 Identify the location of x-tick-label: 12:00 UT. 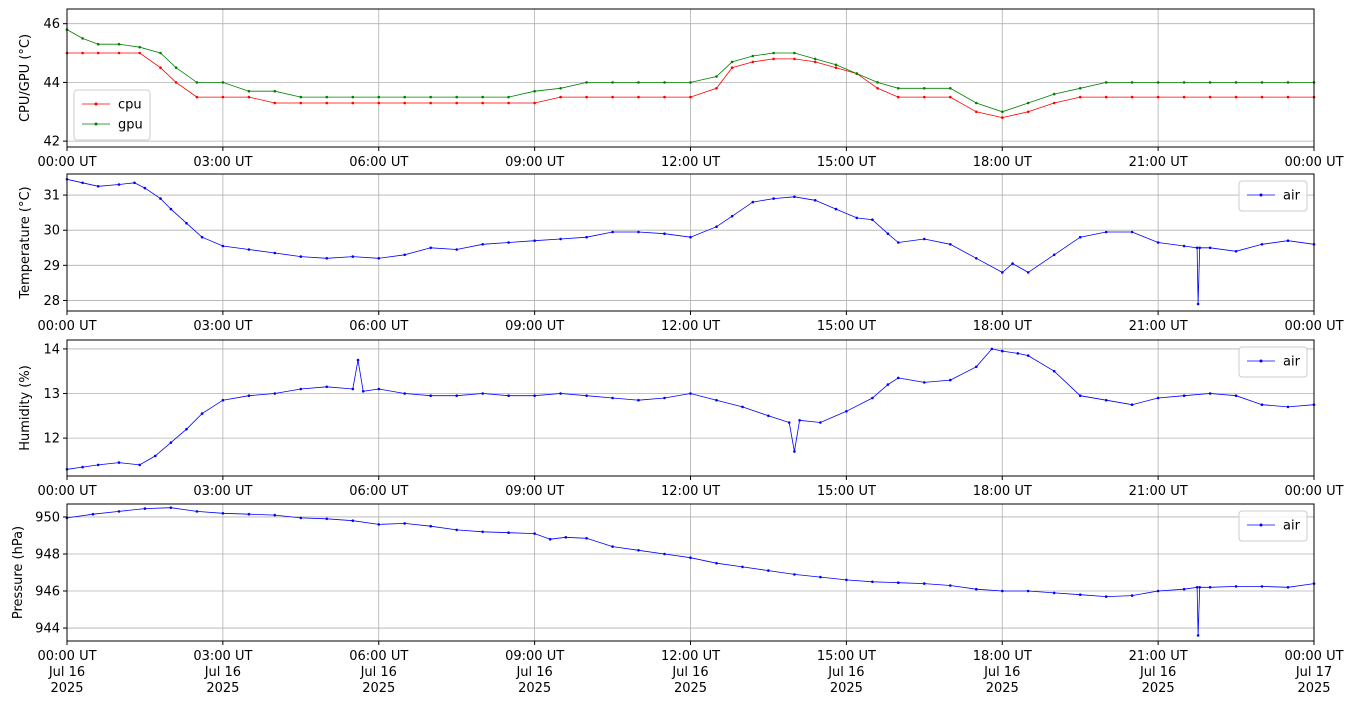
(690, 491).